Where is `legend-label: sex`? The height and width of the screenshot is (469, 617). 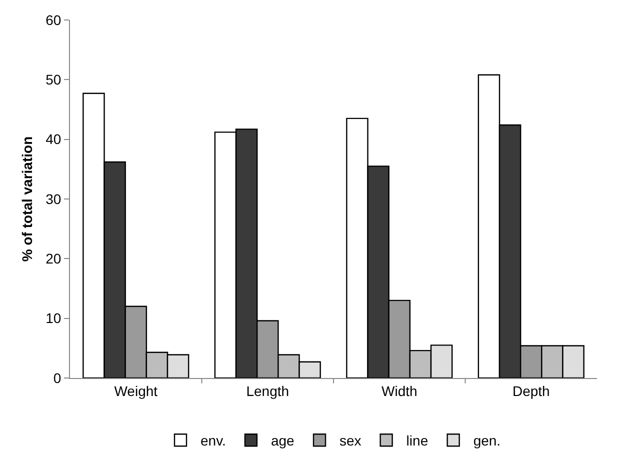
legend-label: sex is located at coordinates (351, 440).